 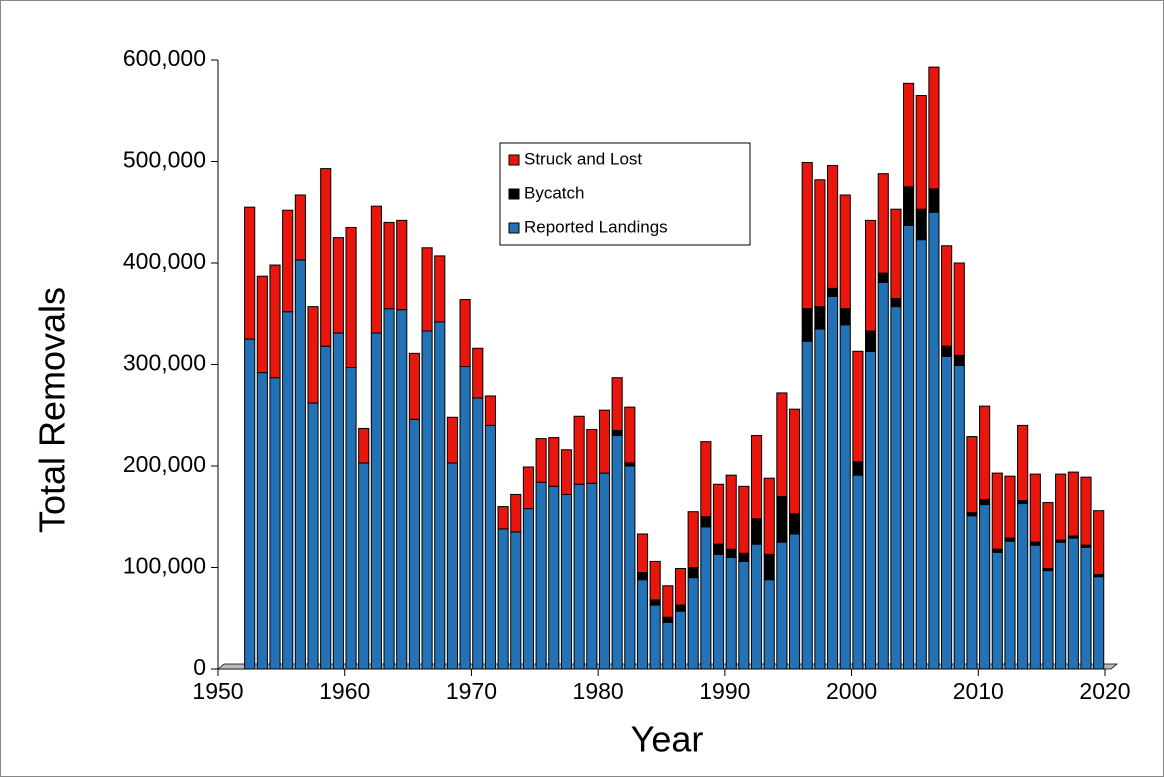 What do you see at coordinates (598, 691) in the screenshot?
I see `x-tick-label: 1980` at bounding box center [598, 691].